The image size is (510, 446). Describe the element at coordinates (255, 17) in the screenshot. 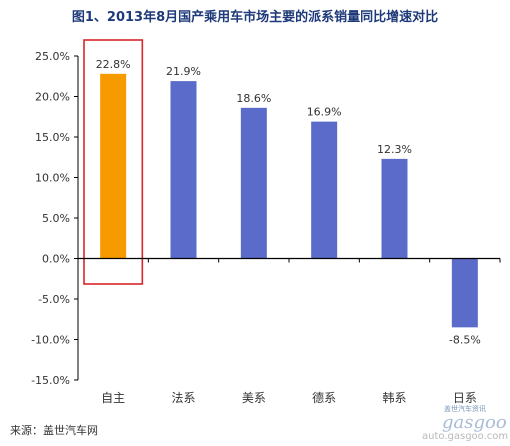

I see `chart-title: 图1、2013年8月国产乘用车市场主要的派系销量同比增速对比` at that location.